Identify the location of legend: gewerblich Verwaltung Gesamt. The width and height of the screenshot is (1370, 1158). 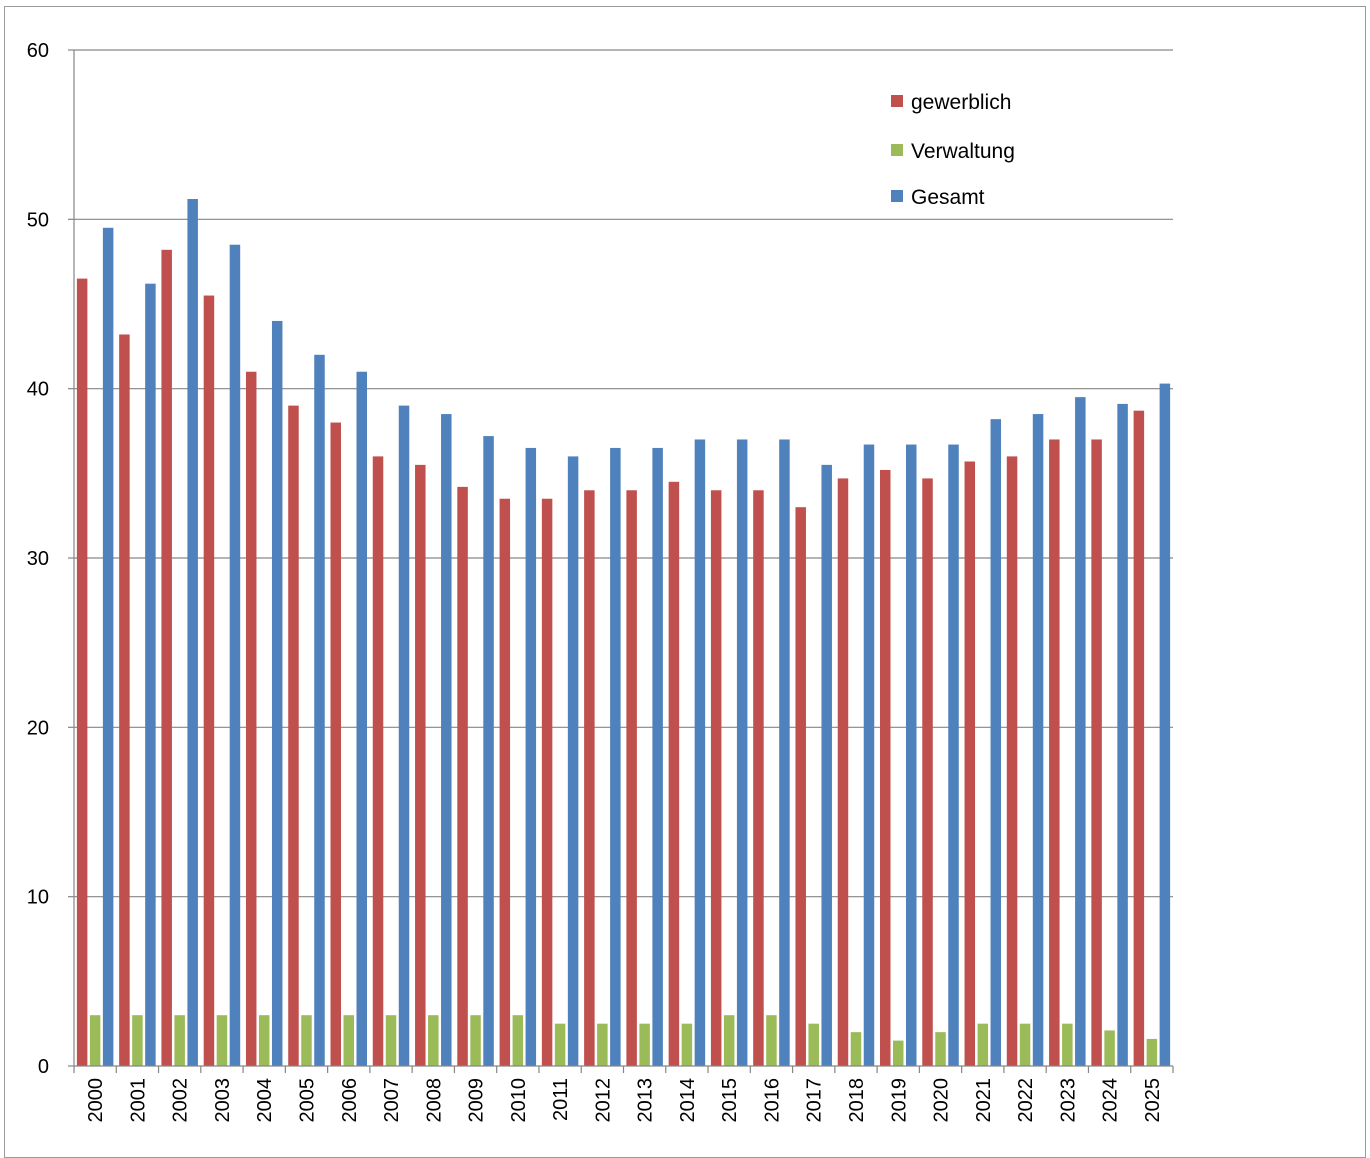
(953, 150).